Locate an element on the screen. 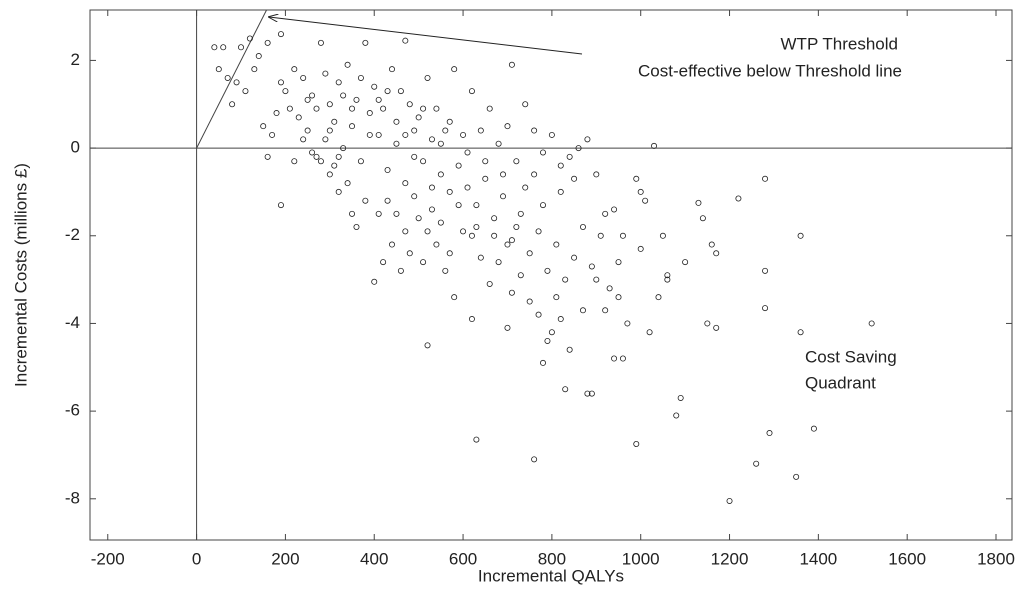  y-tick-label: 2 is located at coordinates (75, 59).